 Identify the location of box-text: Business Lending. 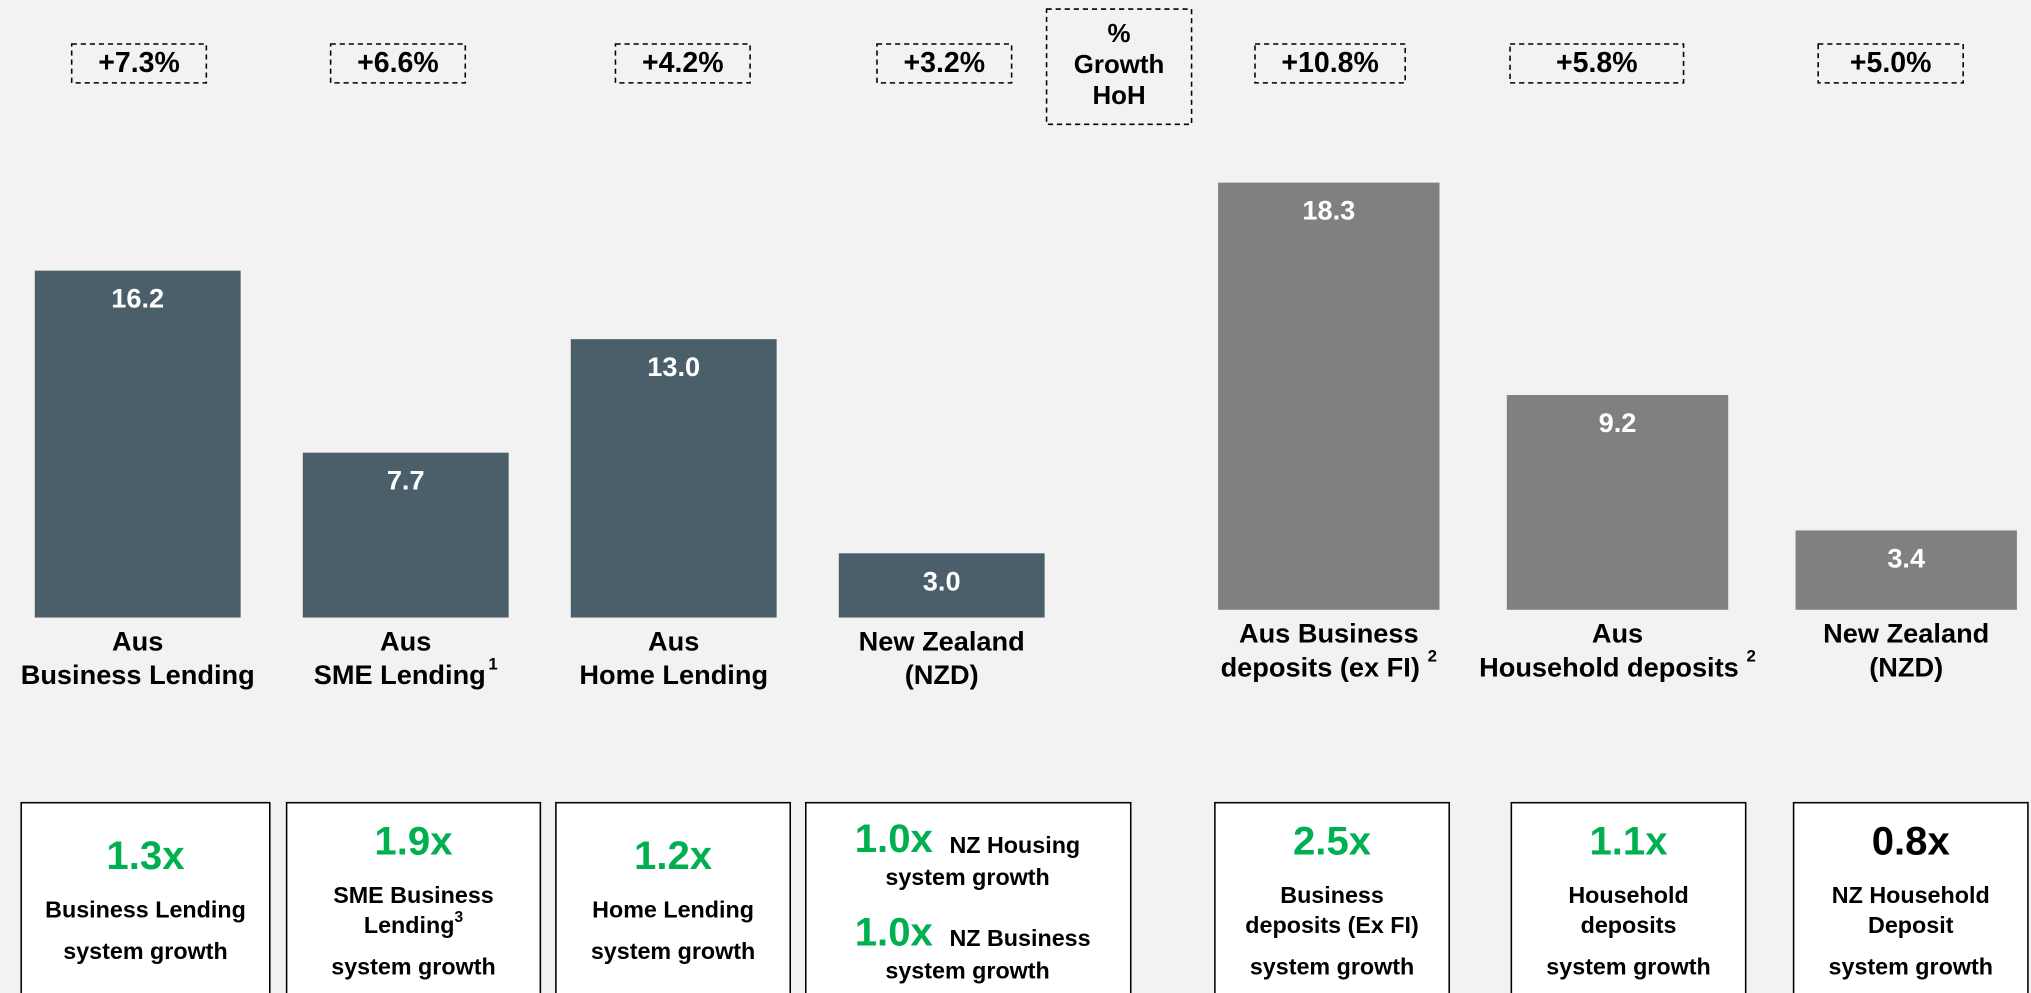
(145, 910).